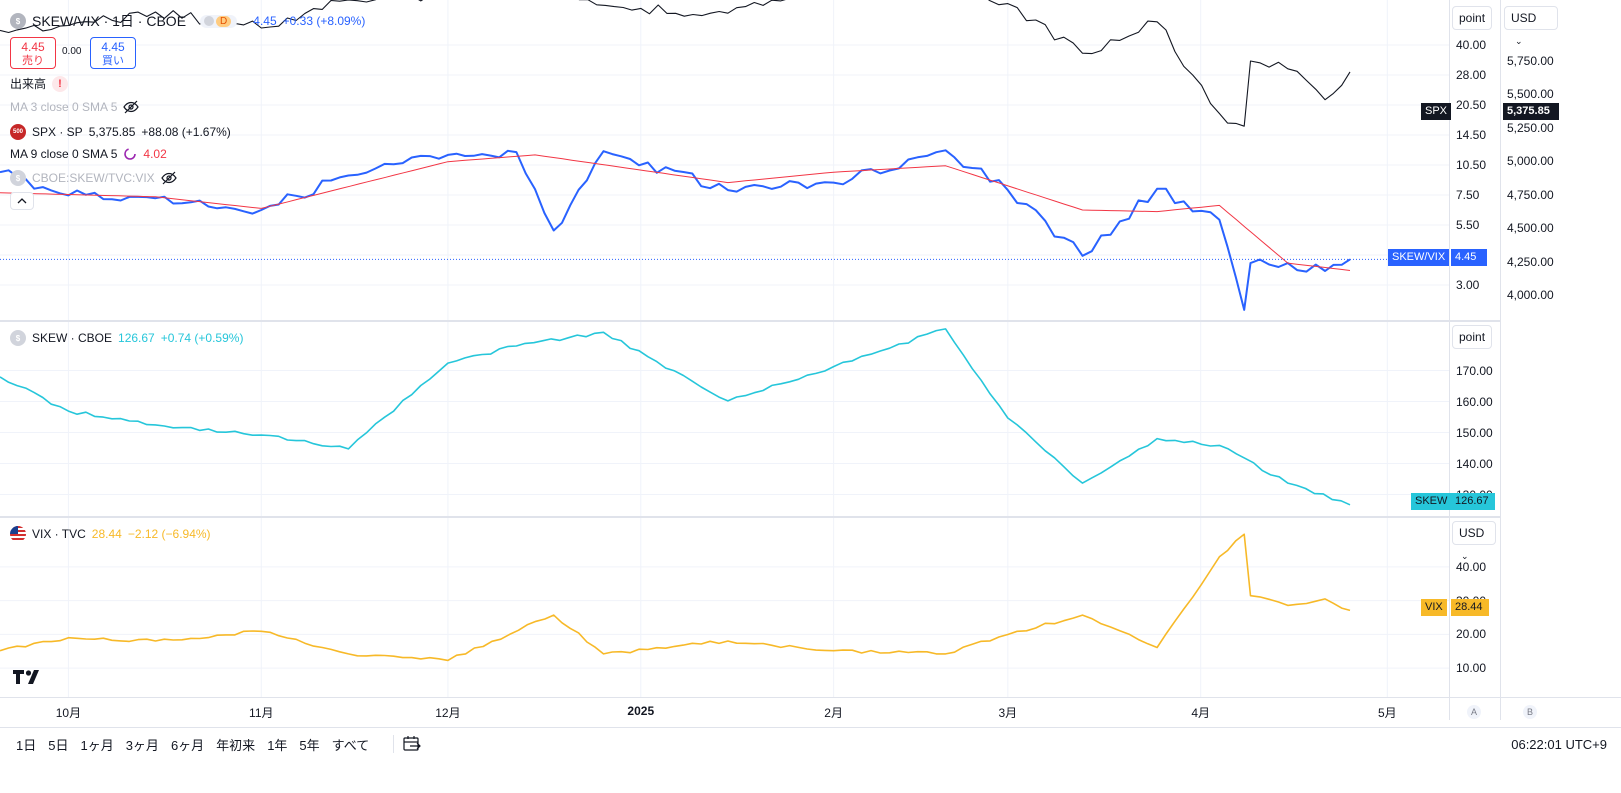 The image size is (1621, 793). Describe the element at coordinates (18, 132) in the screenshot. I see `spx-logo-icon: 500` at that location.